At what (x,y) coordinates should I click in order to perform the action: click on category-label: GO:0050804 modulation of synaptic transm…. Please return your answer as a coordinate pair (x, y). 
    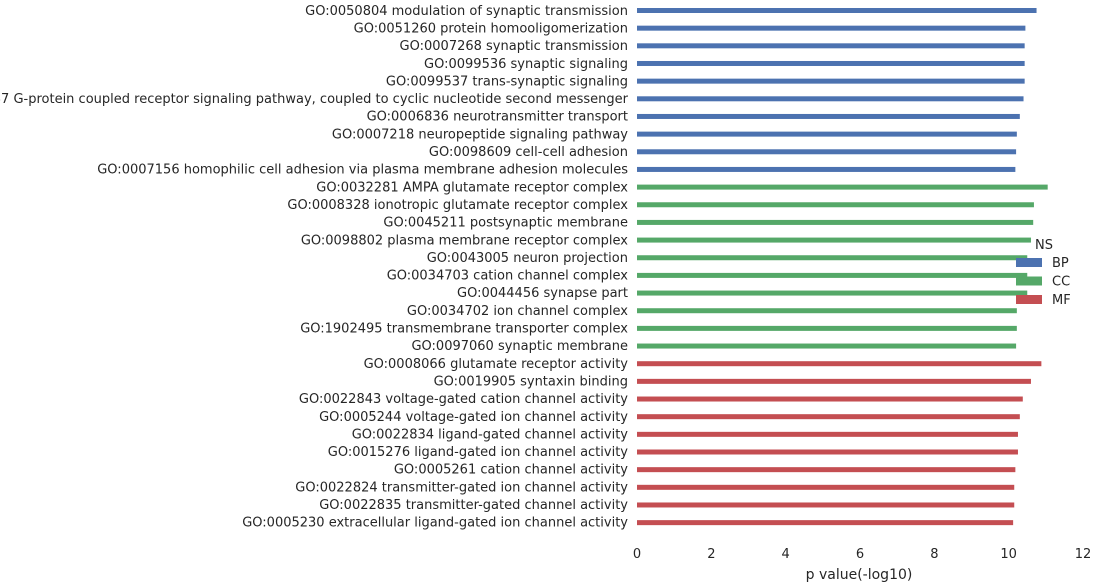
    Looking at the image, I should click on (466, 11).